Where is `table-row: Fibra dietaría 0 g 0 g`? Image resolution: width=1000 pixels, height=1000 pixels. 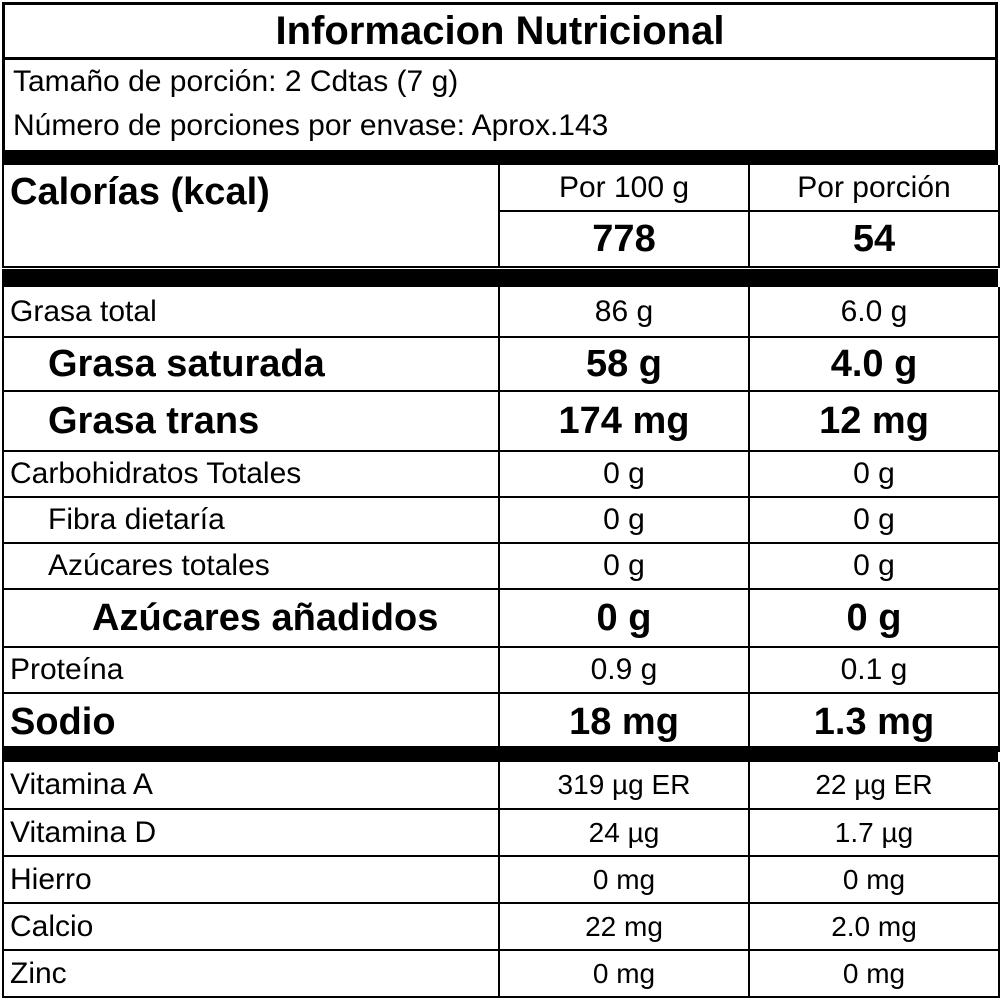 table-row: Fibra dietaría 0 g 0 g is located at coordinates (501, 520).